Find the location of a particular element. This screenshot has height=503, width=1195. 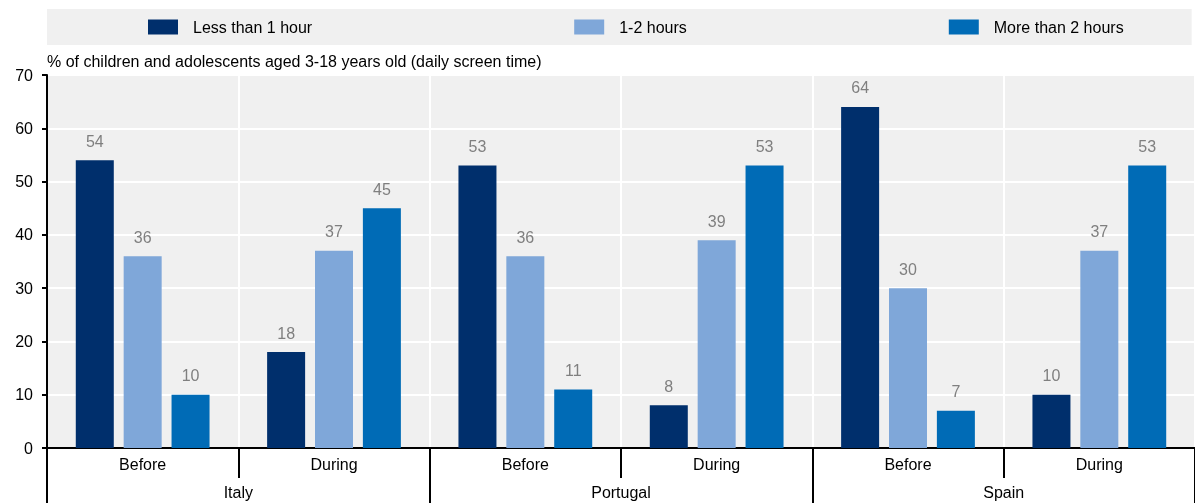

y-tick-label: 30 is located at coordinates (24, 288).